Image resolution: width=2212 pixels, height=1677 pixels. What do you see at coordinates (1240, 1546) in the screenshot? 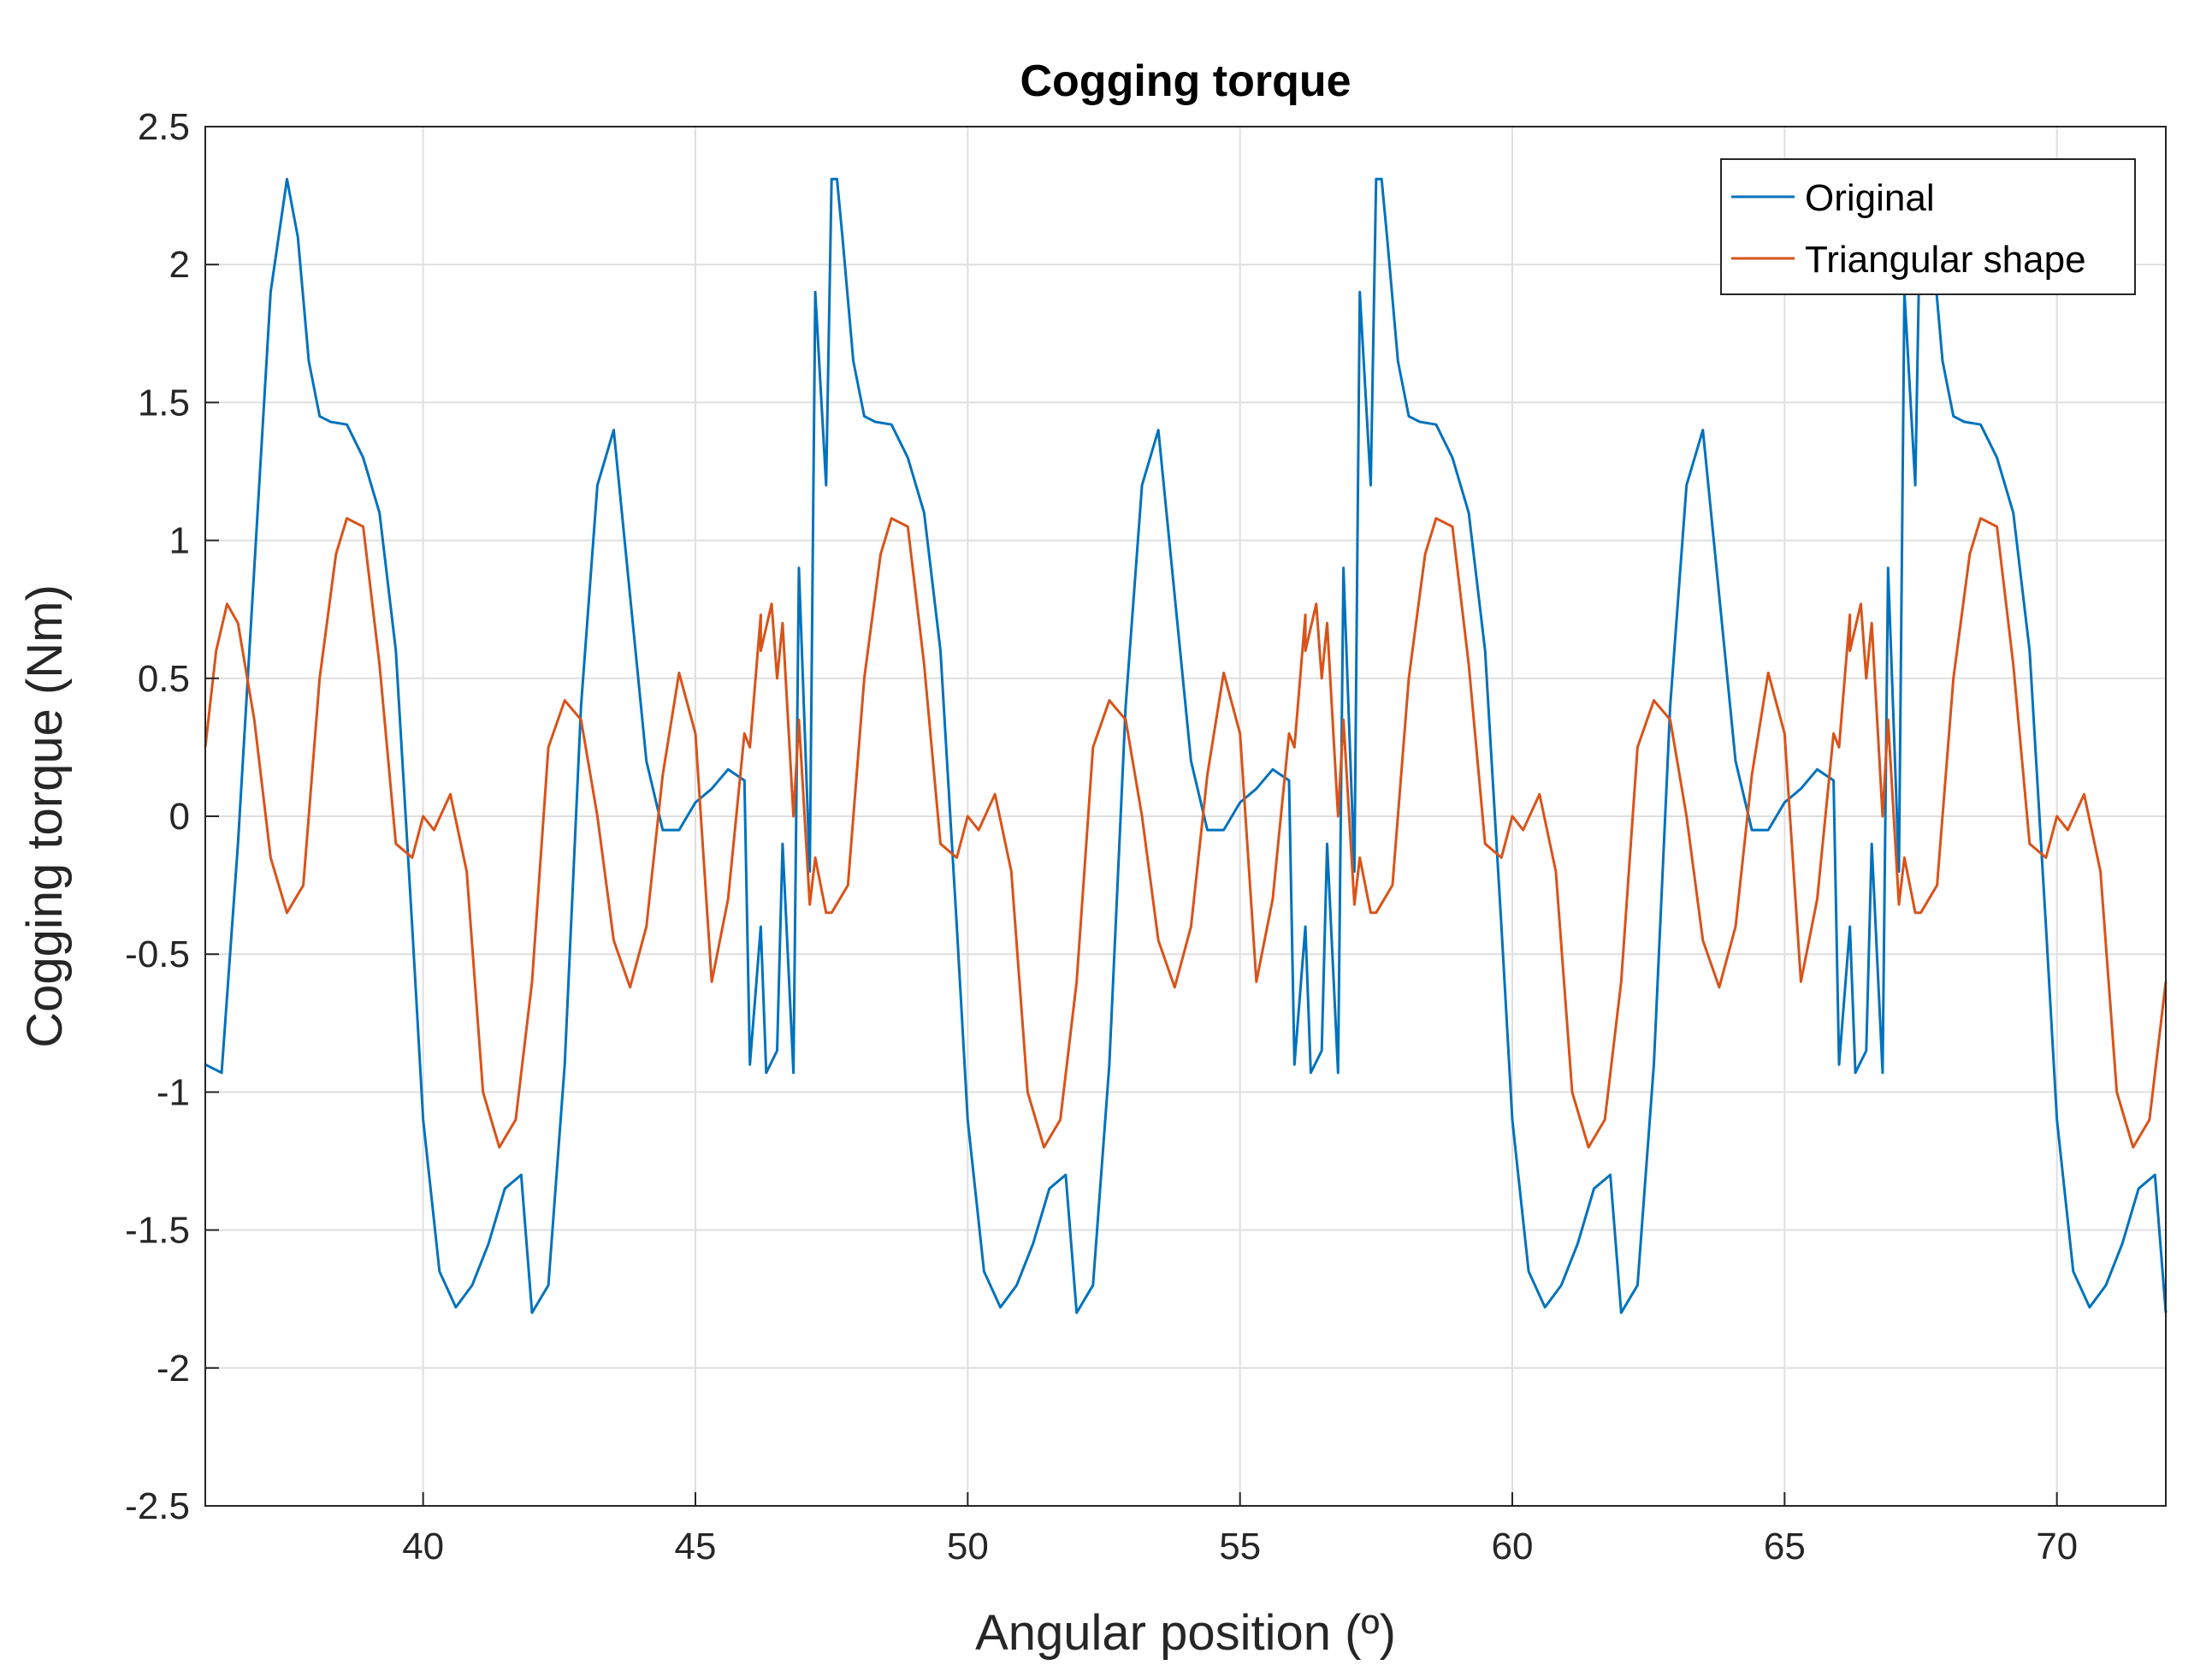
I see `x-tick-label: 55` at bounding box center [1240, 1546].